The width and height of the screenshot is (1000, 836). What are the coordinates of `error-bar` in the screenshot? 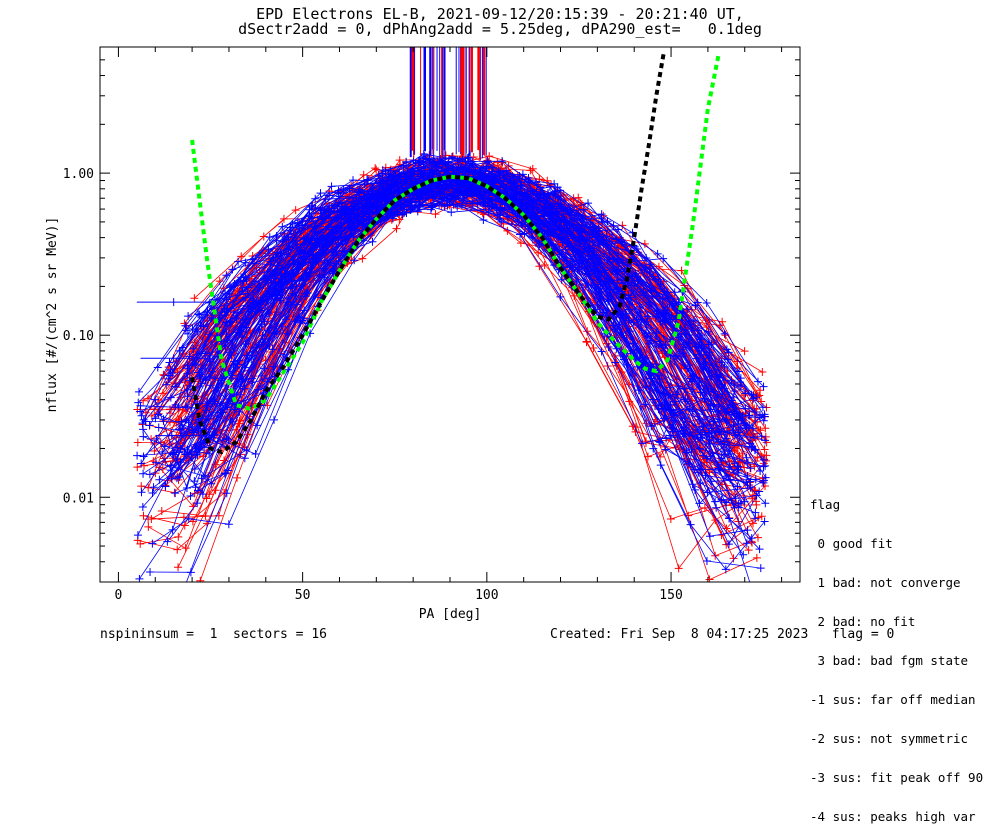 It's located at (173, 302).